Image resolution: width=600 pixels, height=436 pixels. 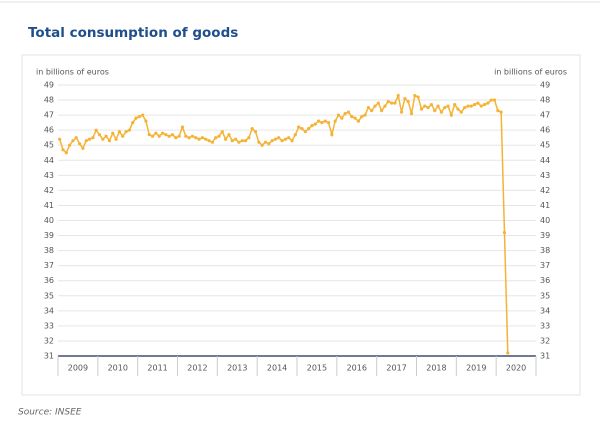 I want to click on y2-tick-label: 33, so click(x=545, y=325).